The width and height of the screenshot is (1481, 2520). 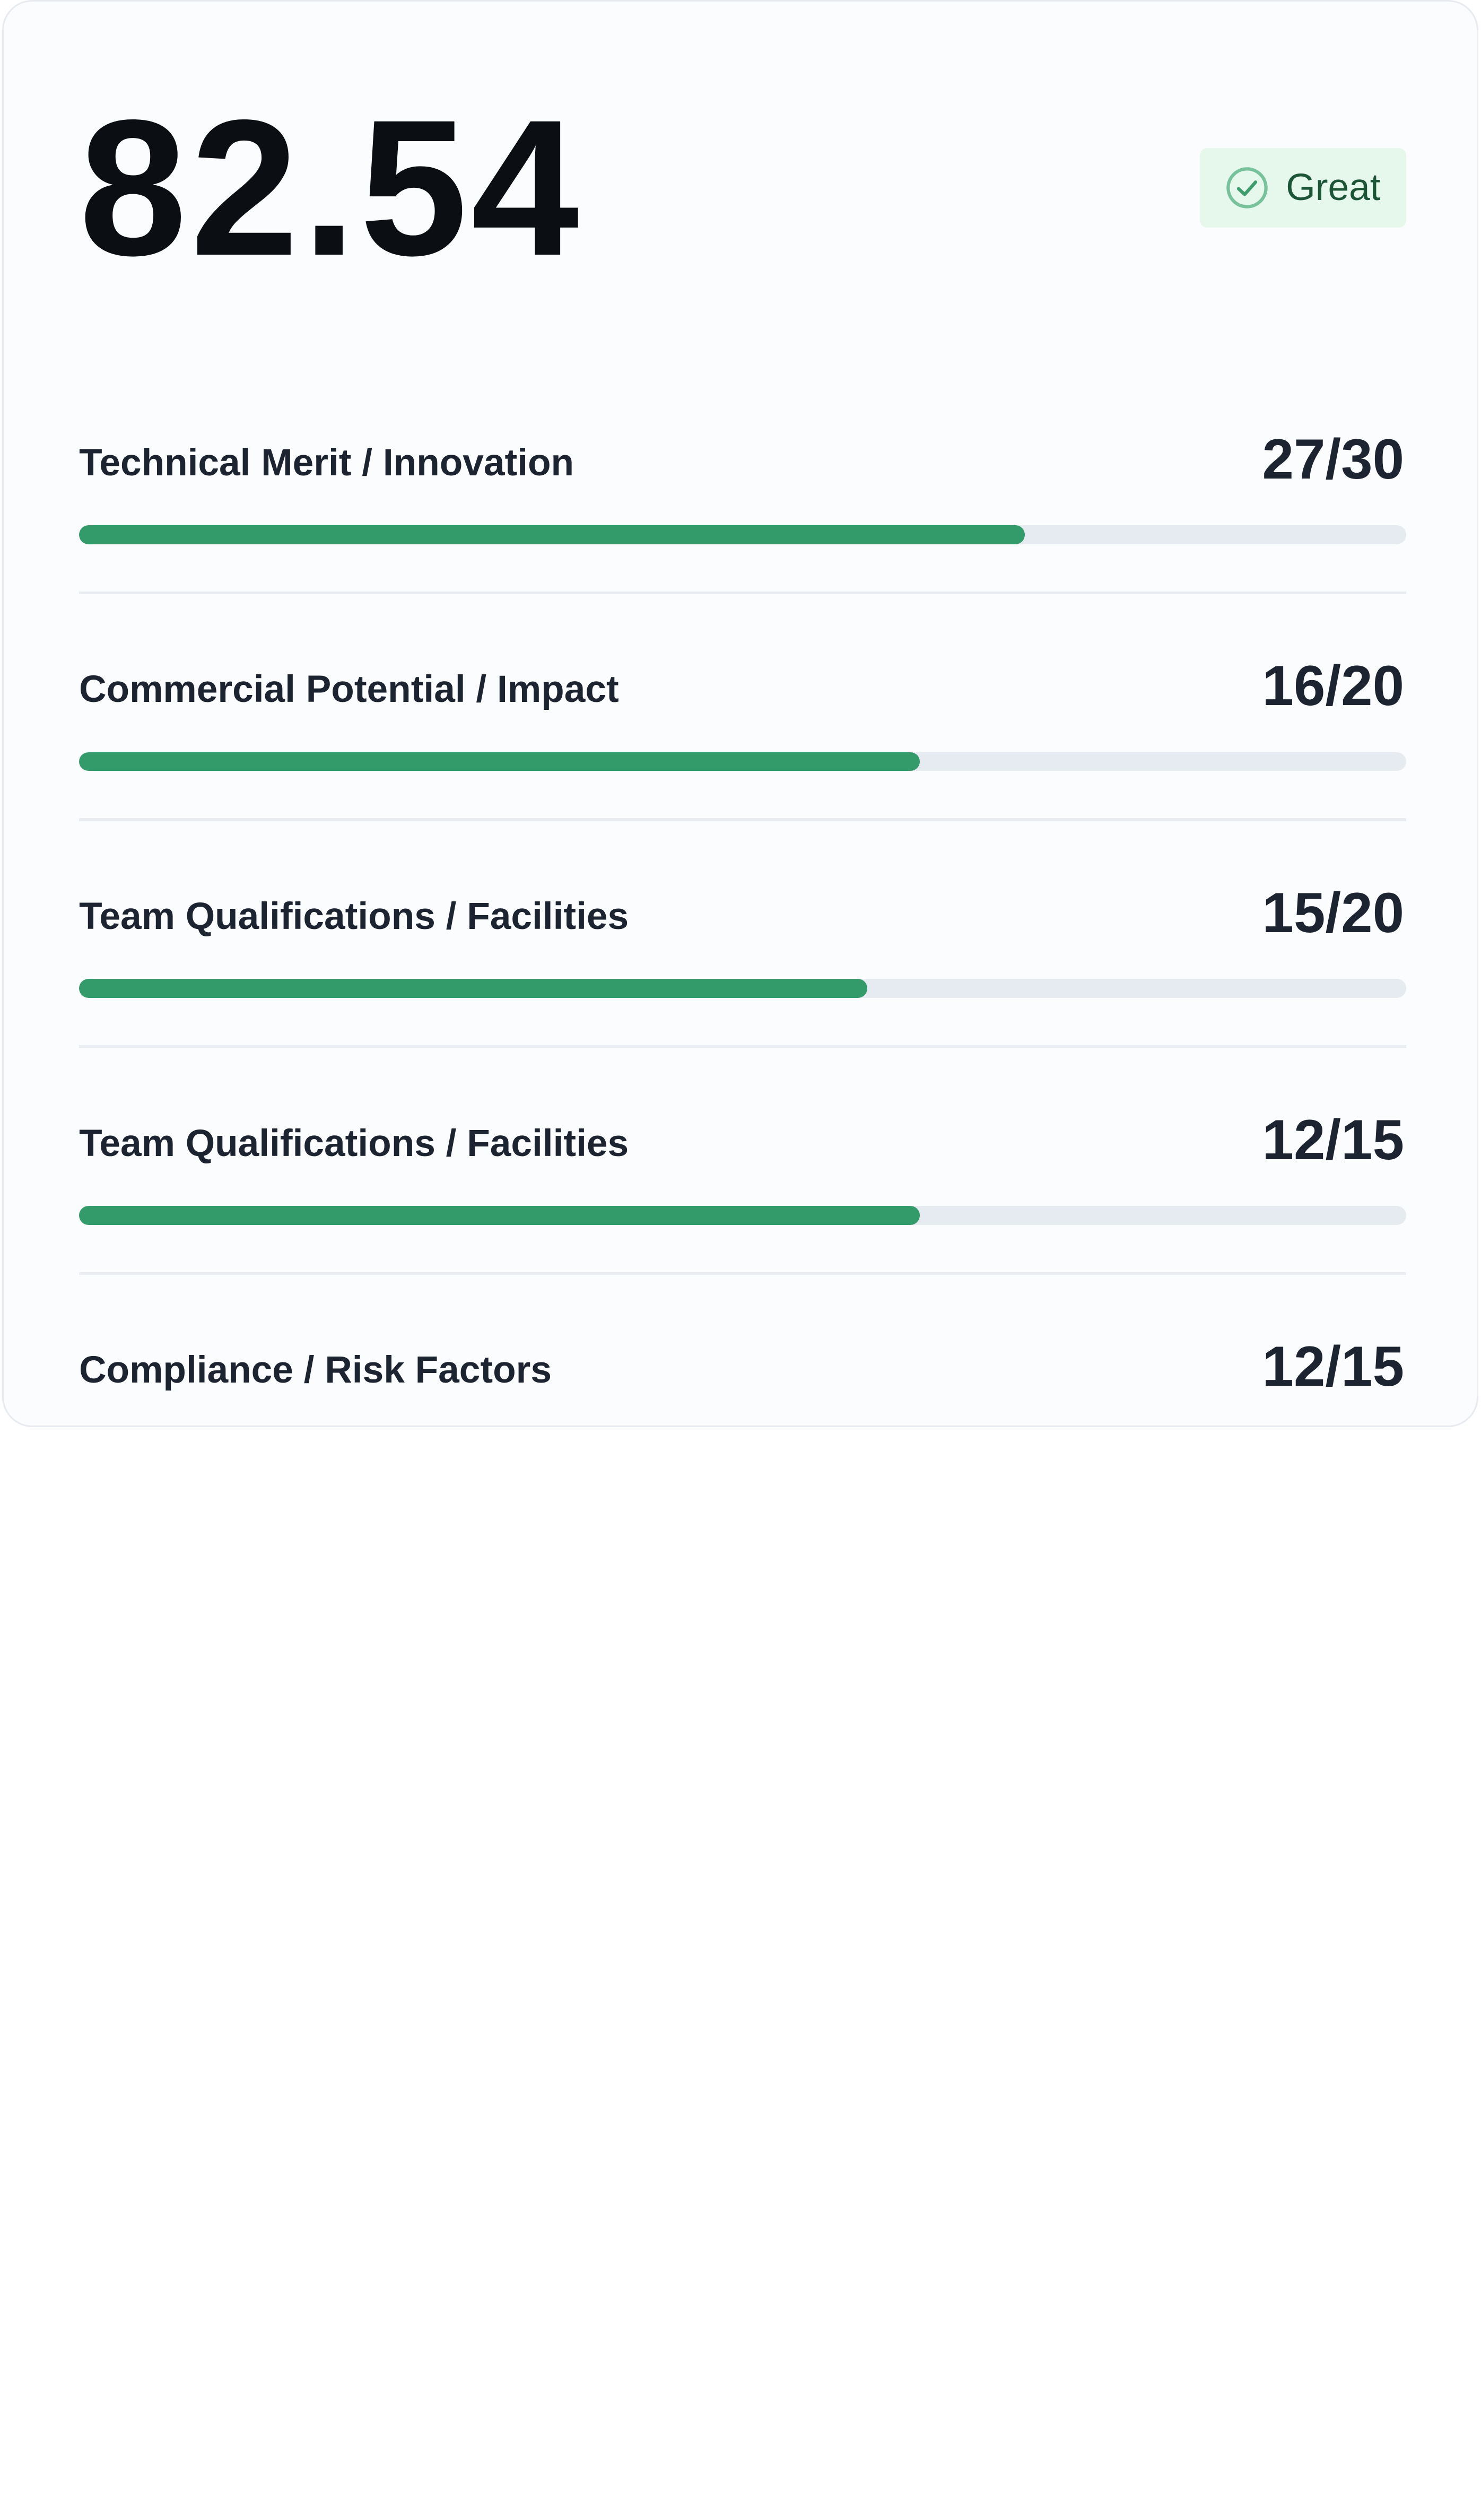 I want to click on criterion-row: Compliance / Risk Factors 12/15, so click(x=742, y=1361).